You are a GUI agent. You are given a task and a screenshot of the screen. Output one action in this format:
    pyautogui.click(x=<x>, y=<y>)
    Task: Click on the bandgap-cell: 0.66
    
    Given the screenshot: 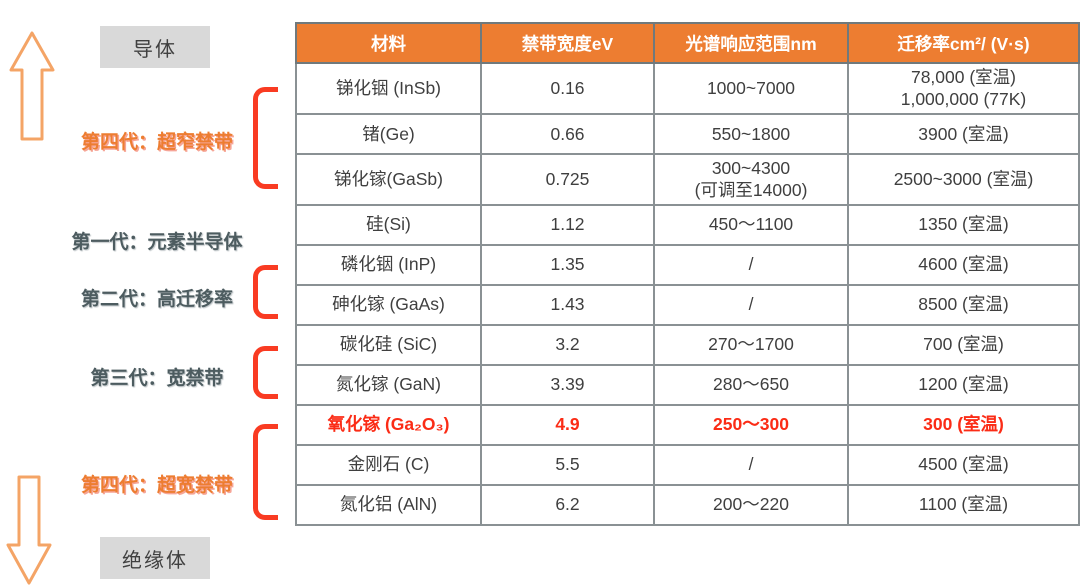 What is the action you would take?
    pyautogui.click(x=567, y=133)
    